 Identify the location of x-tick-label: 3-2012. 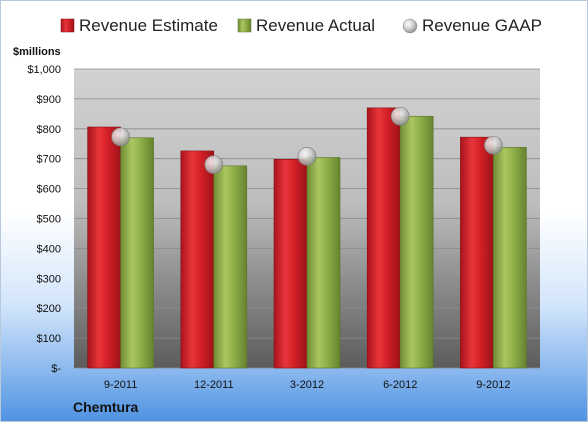
(307, 385).